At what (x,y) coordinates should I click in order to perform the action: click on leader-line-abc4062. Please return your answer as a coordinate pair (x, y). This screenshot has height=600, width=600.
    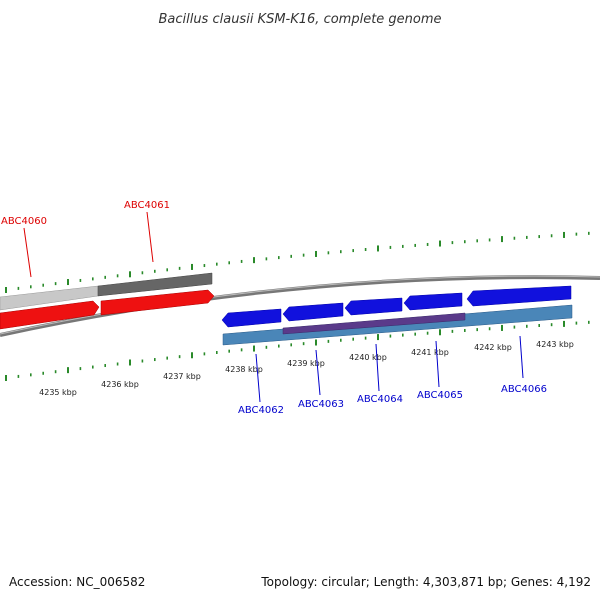
    Looking at the image, I should click on (258, 378).